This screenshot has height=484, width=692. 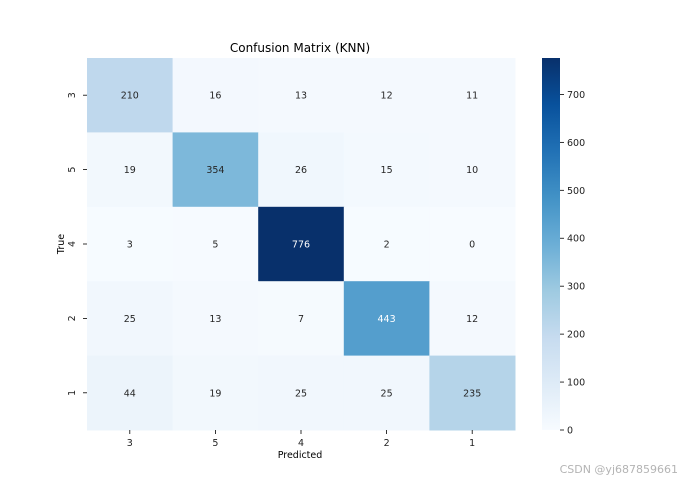 What do you see at coordinates (300, 48) in the screenshot?
I see `chart-title: Confusion Matrix (KNN)` at bounding box center [300, 48].